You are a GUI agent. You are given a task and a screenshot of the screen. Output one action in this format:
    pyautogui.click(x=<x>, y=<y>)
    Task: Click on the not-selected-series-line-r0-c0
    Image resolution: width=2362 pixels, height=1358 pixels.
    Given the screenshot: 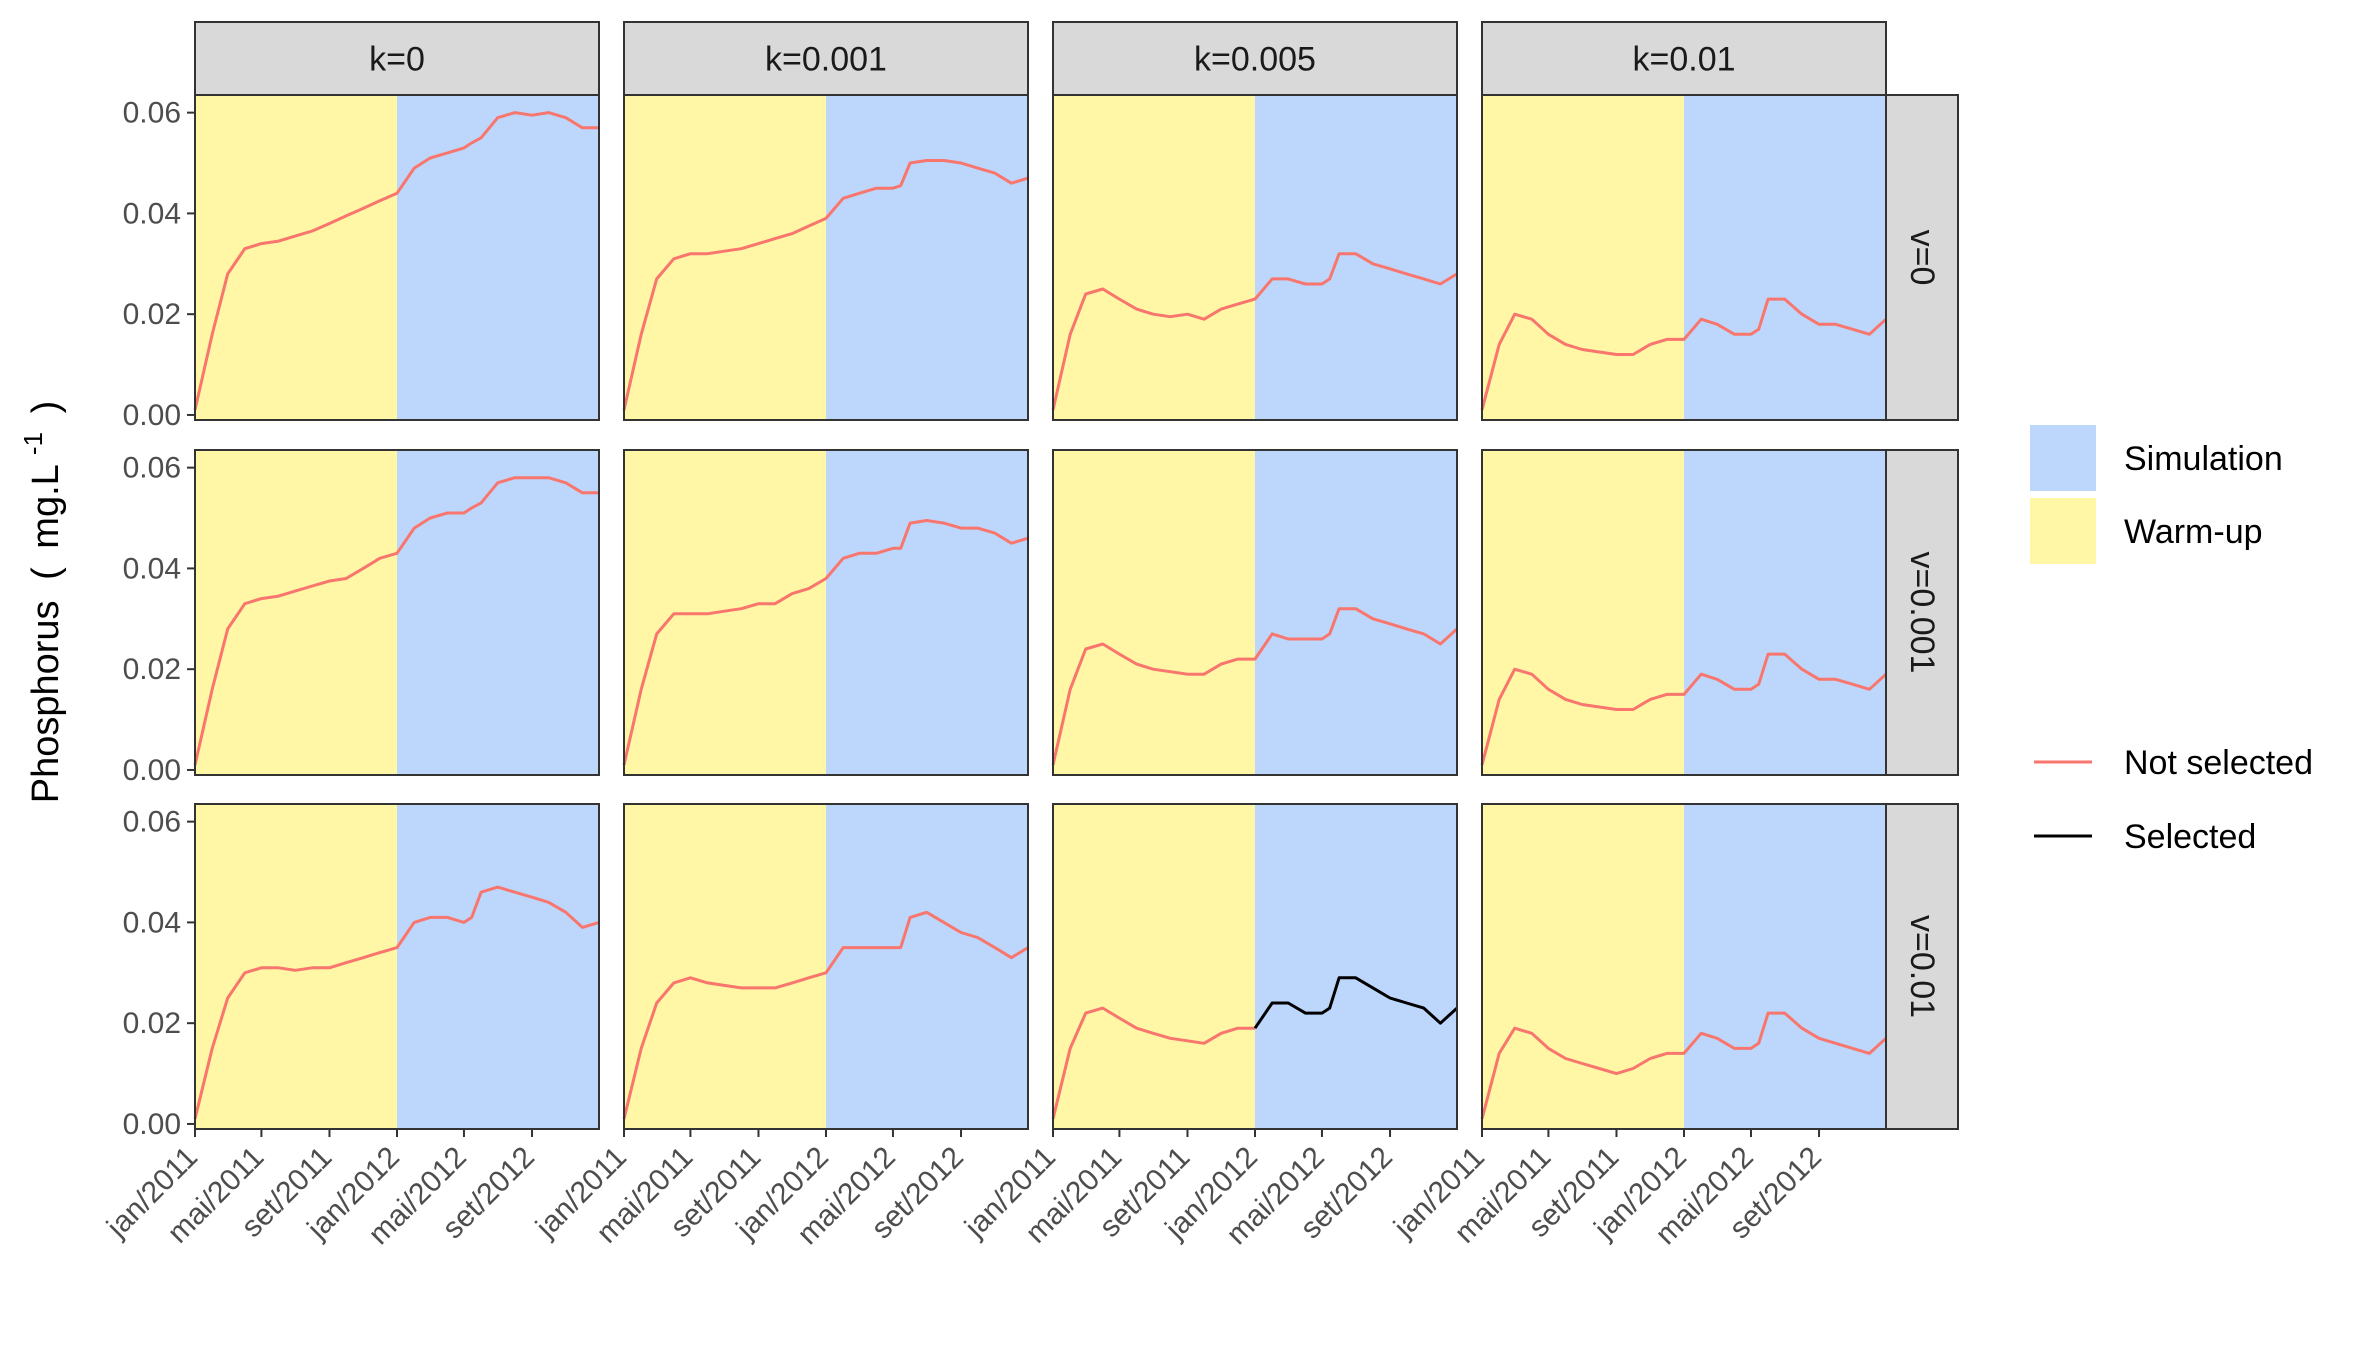 What is the action you would take?
    pyautogui.click(x=396, y=261)
    